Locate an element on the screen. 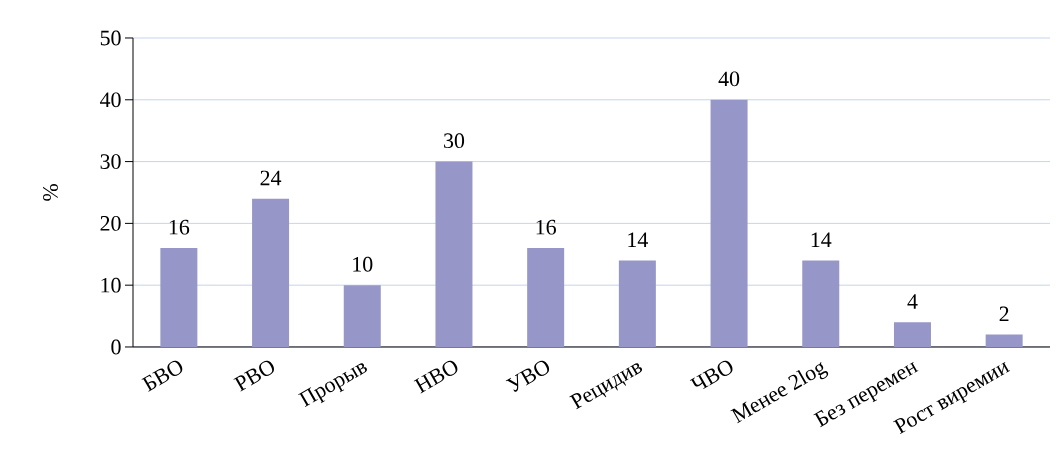  x-tick-label: УВО is located at coordinates (527, 376).